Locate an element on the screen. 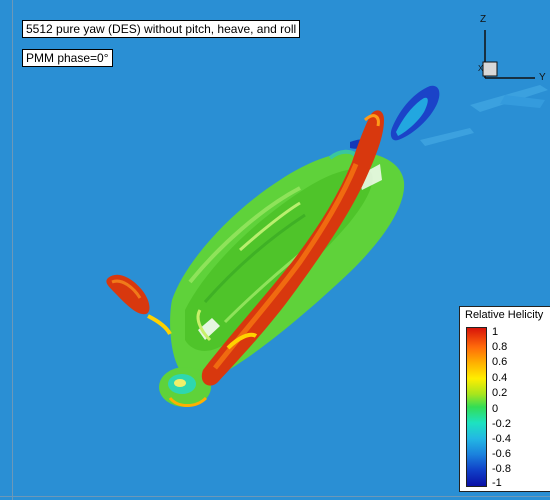 The width and height of the screenshot is (550, 500). legend-tick: 0.8 is located at coordinates (500, 347).